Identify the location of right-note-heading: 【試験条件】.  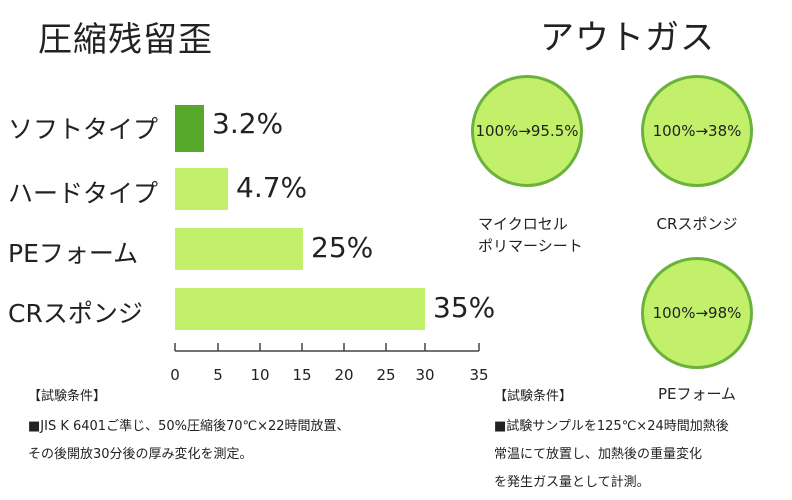
(533, 396).